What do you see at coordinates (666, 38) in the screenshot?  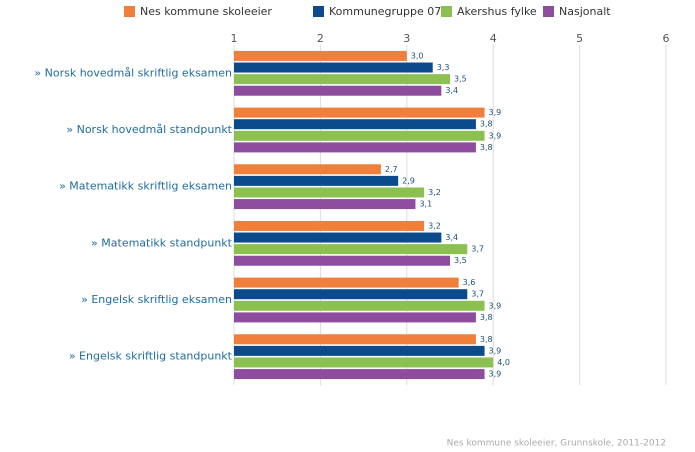 I see `x-tick-label: 6` at bounding box center [666, 38].